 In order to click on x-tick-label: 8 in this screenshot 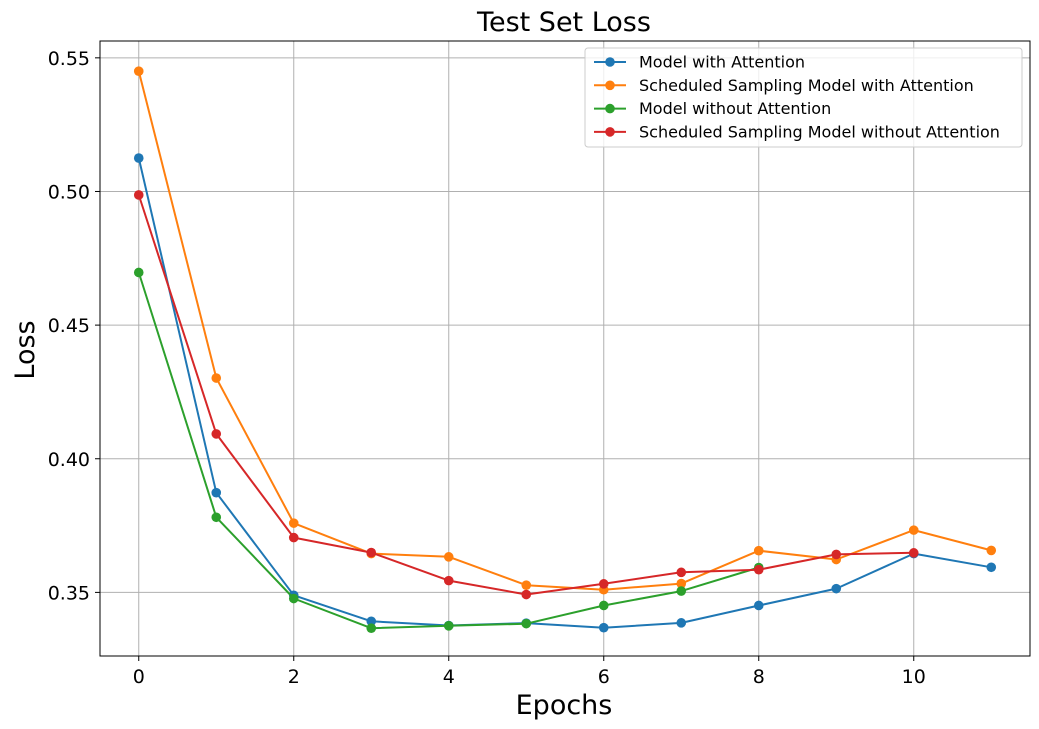, I will do `click(759, 677)`.